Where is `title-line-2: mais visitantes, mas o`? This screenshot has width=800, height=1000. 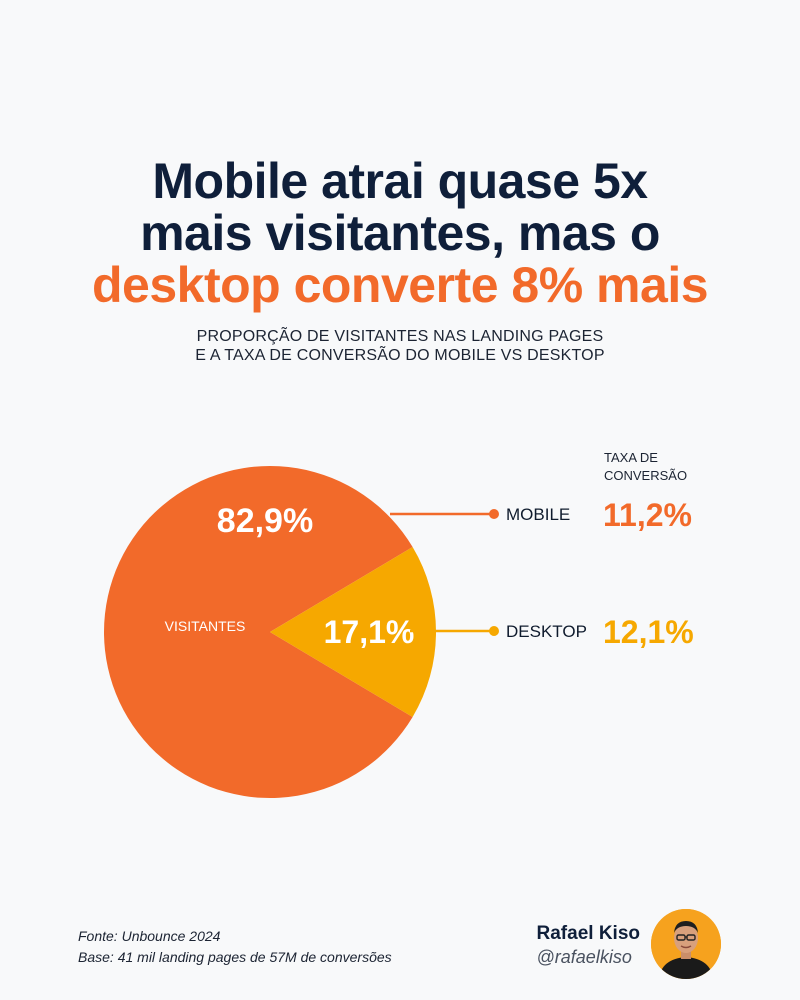 title-line-2: mais visitantes, mas o is located at coordinates (400, 233).